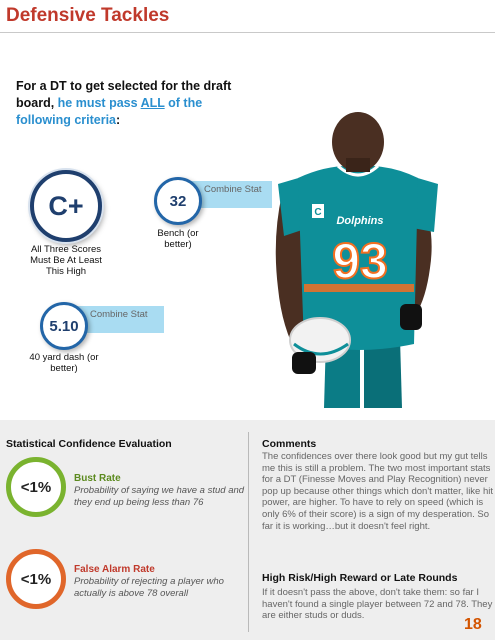 Image resolution: width=495 pixels, height=640 pixels. Describe the element at coordinates (289, 444) in the screenshot. I see `comments-heading: Comments` at that location.